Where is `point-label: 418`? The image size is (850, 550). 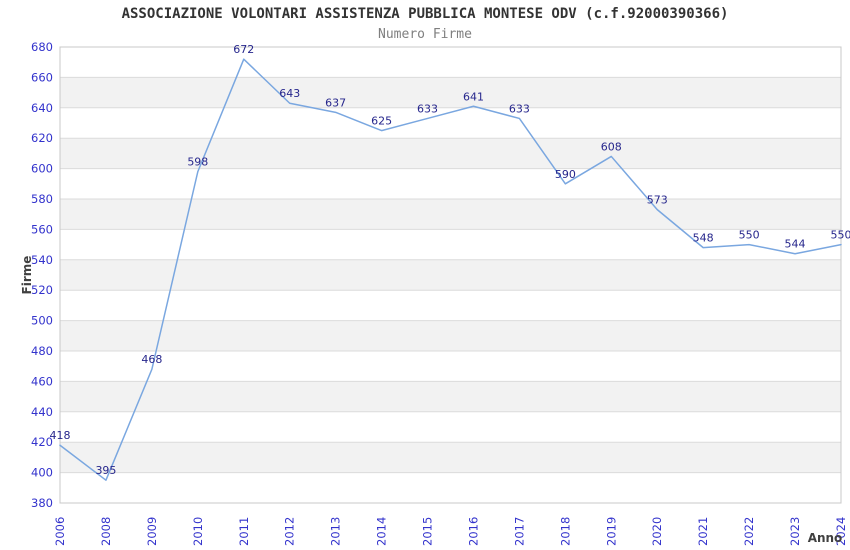
point-label: 418 is located at coordinates (60, 435).